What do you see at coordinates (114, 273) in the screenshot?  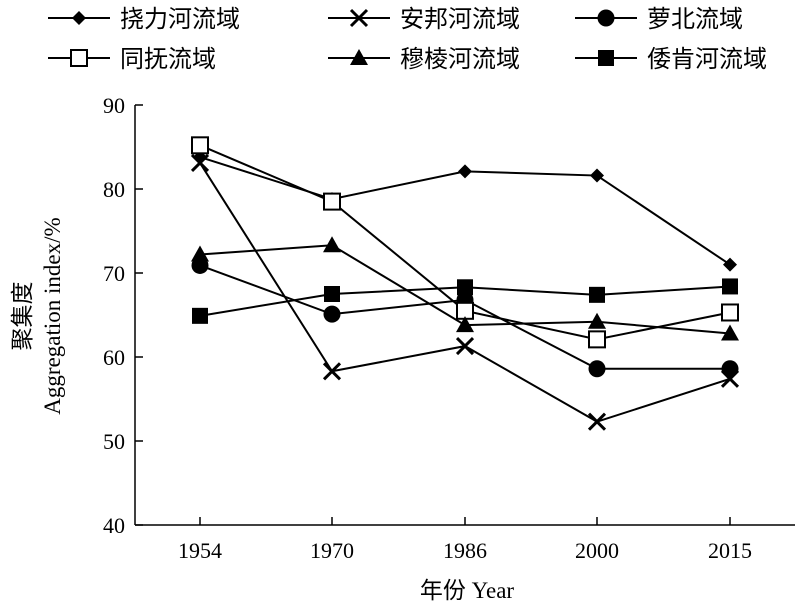 I see `y-tick-label: 70` at bounding box center [114, 273].